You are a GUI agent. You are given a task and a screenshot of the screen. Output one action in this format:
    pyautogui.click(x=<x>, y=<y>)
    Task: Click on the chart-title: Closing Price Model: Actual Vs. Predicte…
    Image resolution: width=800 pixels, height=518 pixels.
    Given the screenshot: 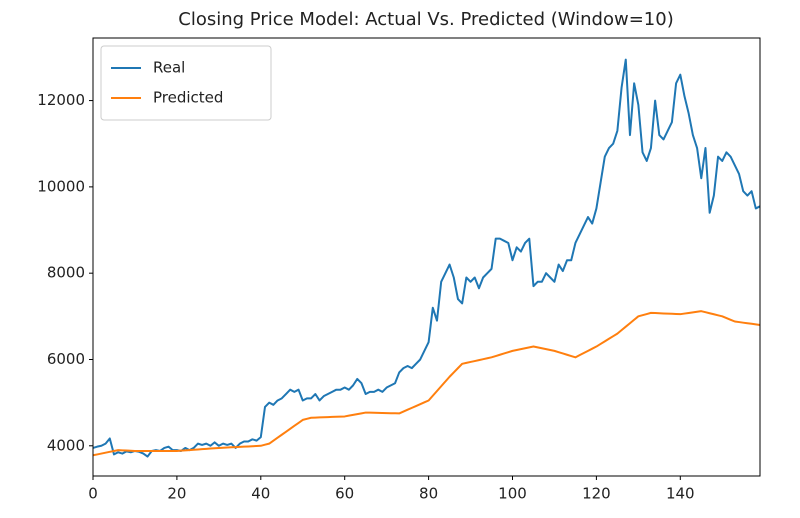 What is the action you would take?
    pyautogui.click(x=425, y=19)
    